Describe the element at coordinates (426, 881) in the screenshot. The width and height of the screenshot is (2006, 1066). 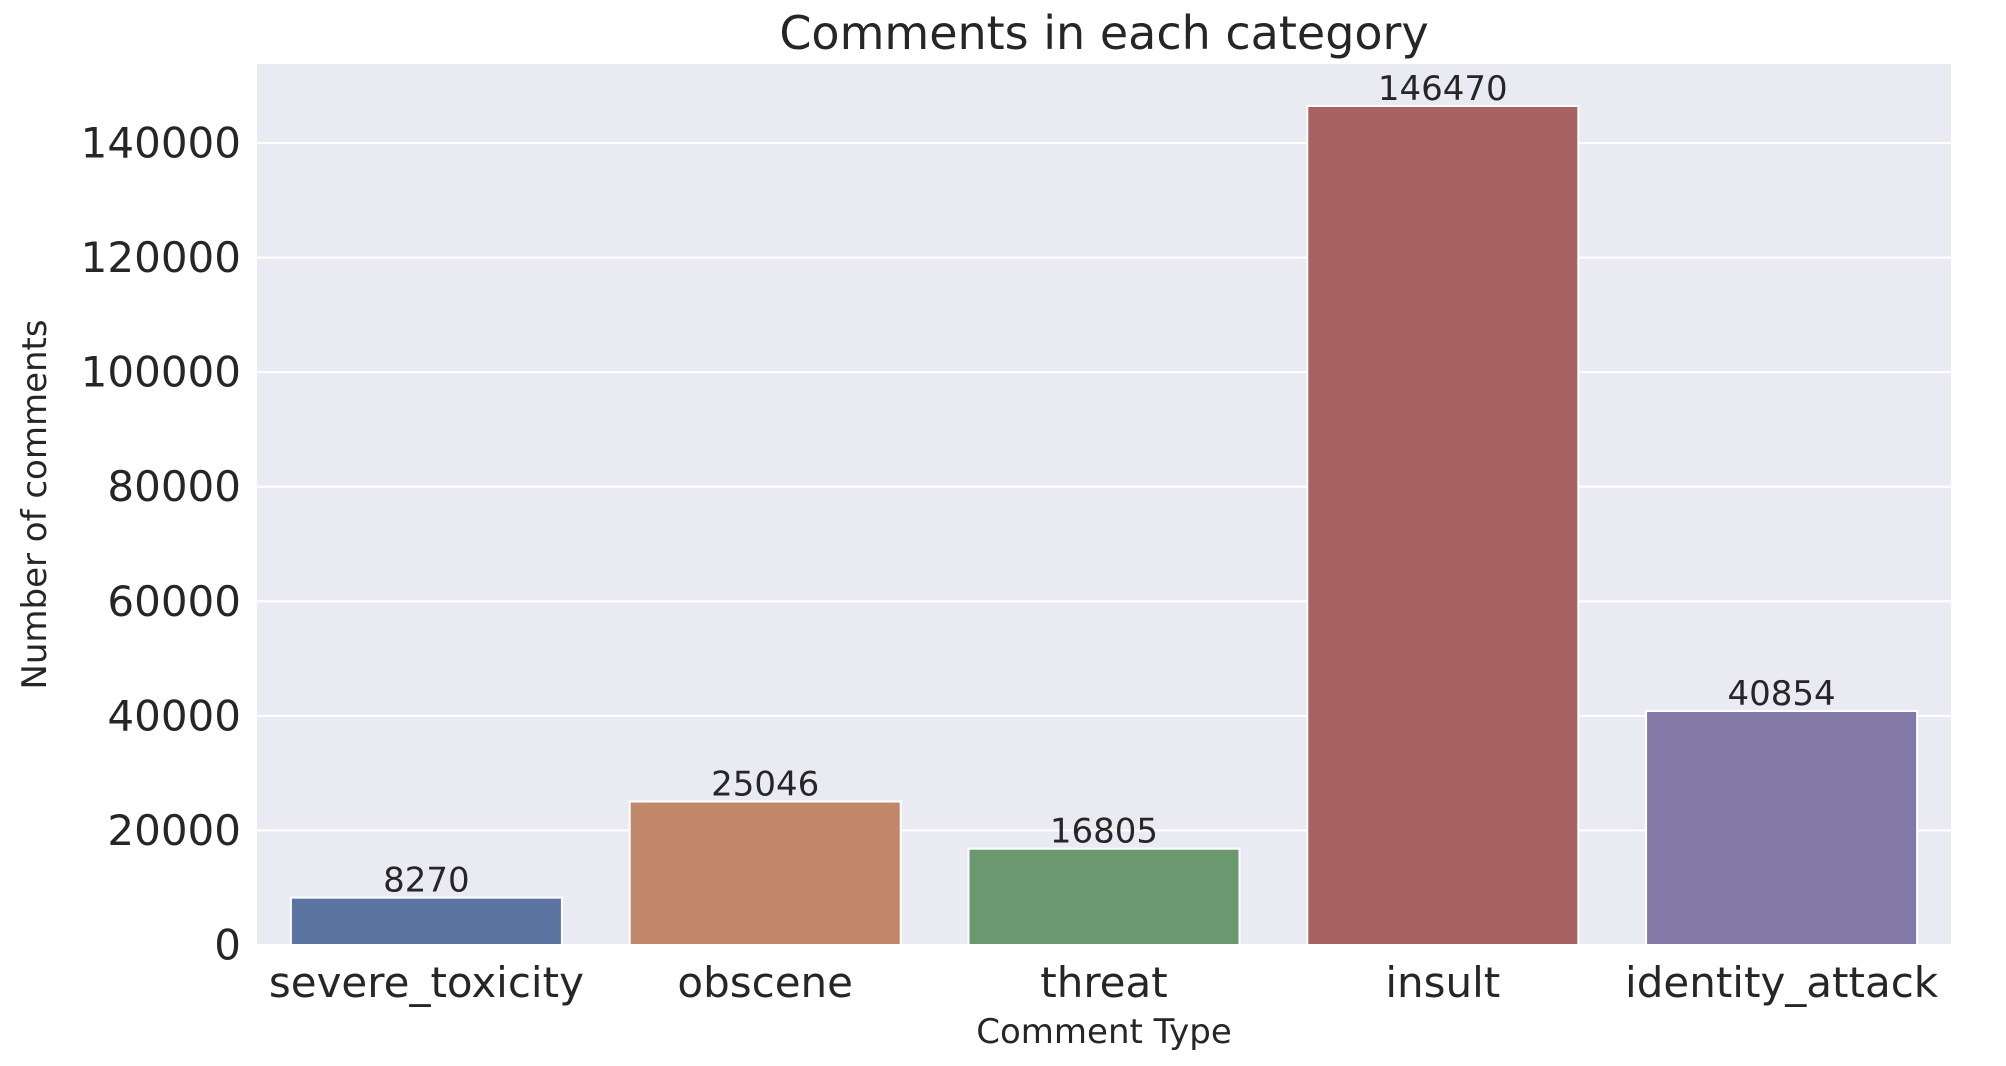
I see `data-label: 8270` at that location.